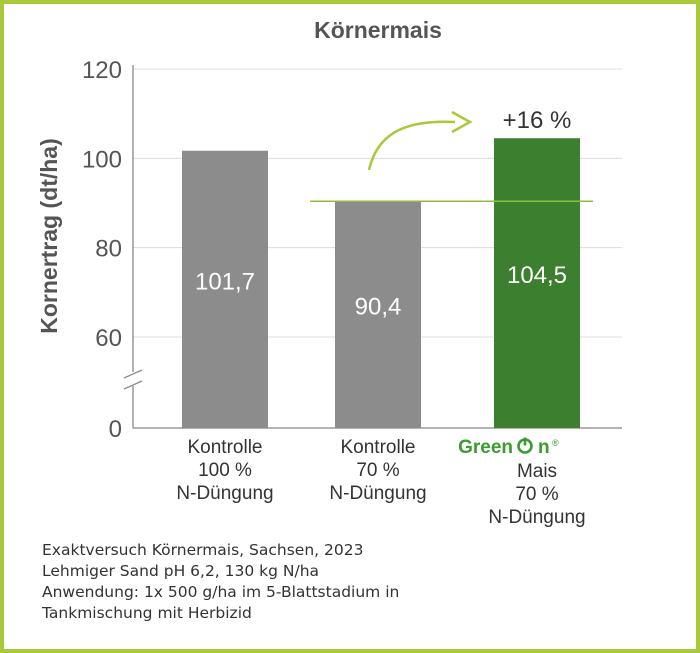  Describe the element at coordinates (544, 447) in the screenshot. I see `brand-logo-text: n` at that location.